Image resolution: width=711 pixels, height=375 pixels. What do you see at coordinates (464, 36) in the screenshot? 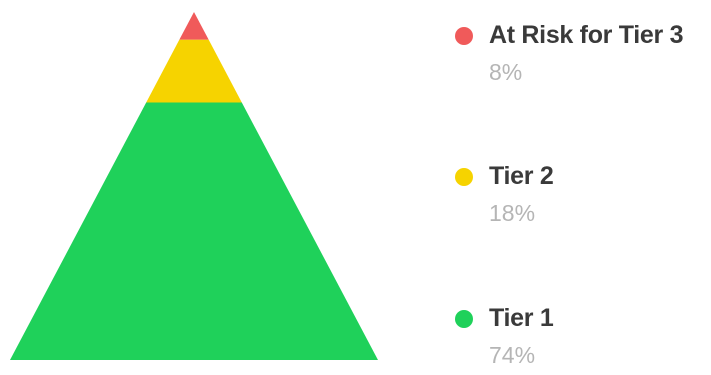
I see `legend-dot-red` at bounding box center [464, 36].